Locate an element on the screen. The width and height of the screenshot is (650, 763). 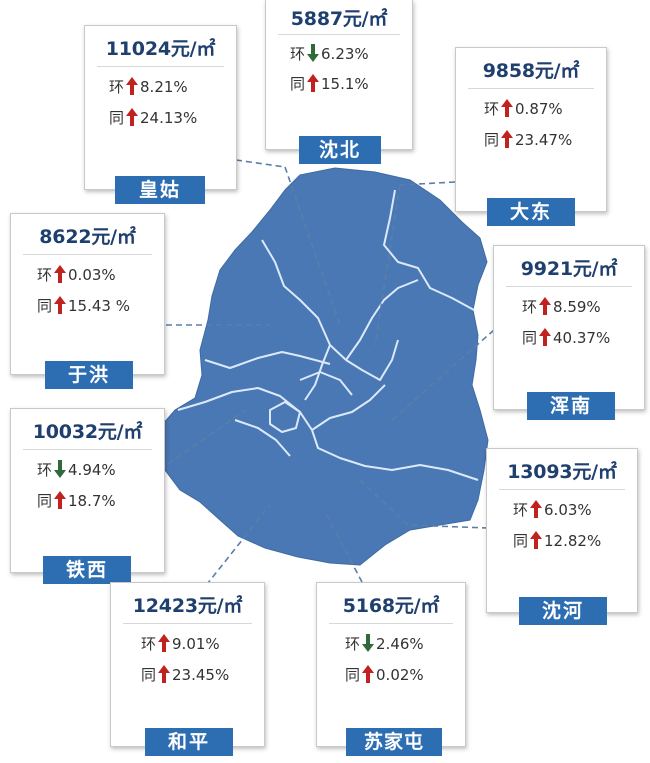
district-label-shenhe: 沈河 is located at coordinates (563, 611).